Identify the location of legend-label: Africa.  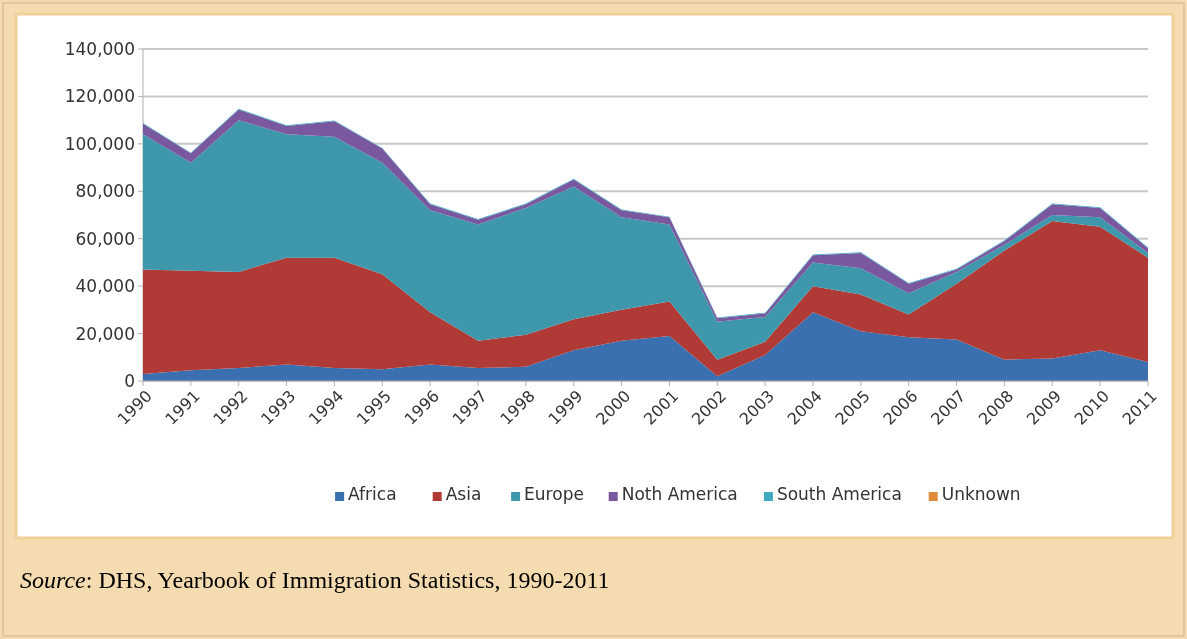
(372, 494).